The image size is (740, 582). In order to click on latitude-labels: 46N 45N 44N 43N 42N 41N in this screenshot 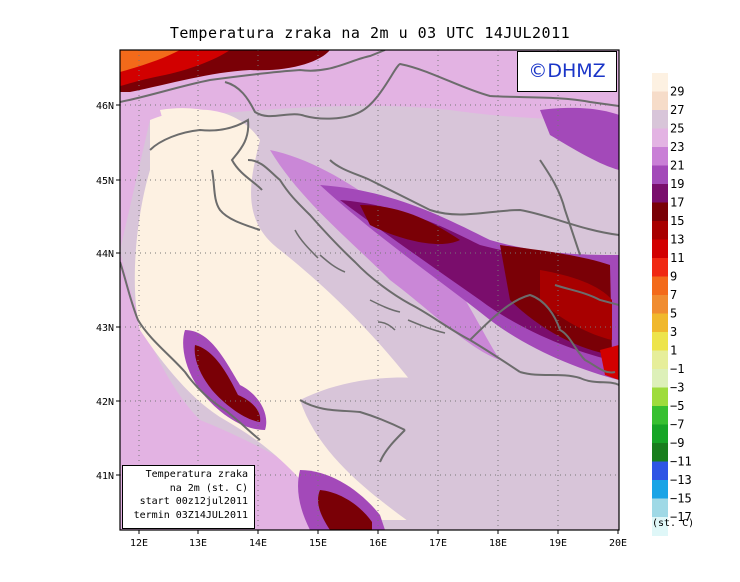, I will do `click(105, 291)`.